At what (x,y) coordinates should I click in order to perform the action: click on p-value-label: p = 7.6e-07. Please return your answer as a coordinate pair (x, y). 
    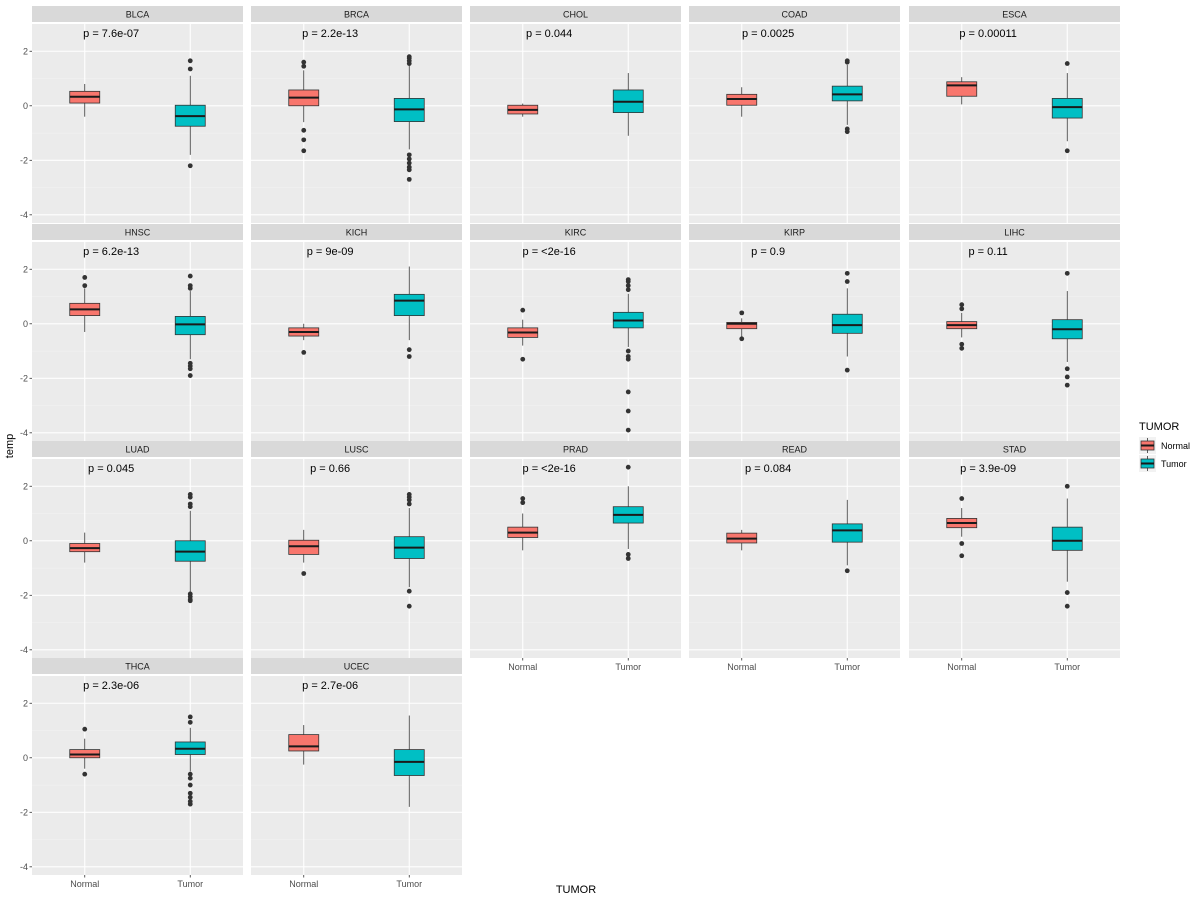
    Looking at the image, I should click on (111, 34).